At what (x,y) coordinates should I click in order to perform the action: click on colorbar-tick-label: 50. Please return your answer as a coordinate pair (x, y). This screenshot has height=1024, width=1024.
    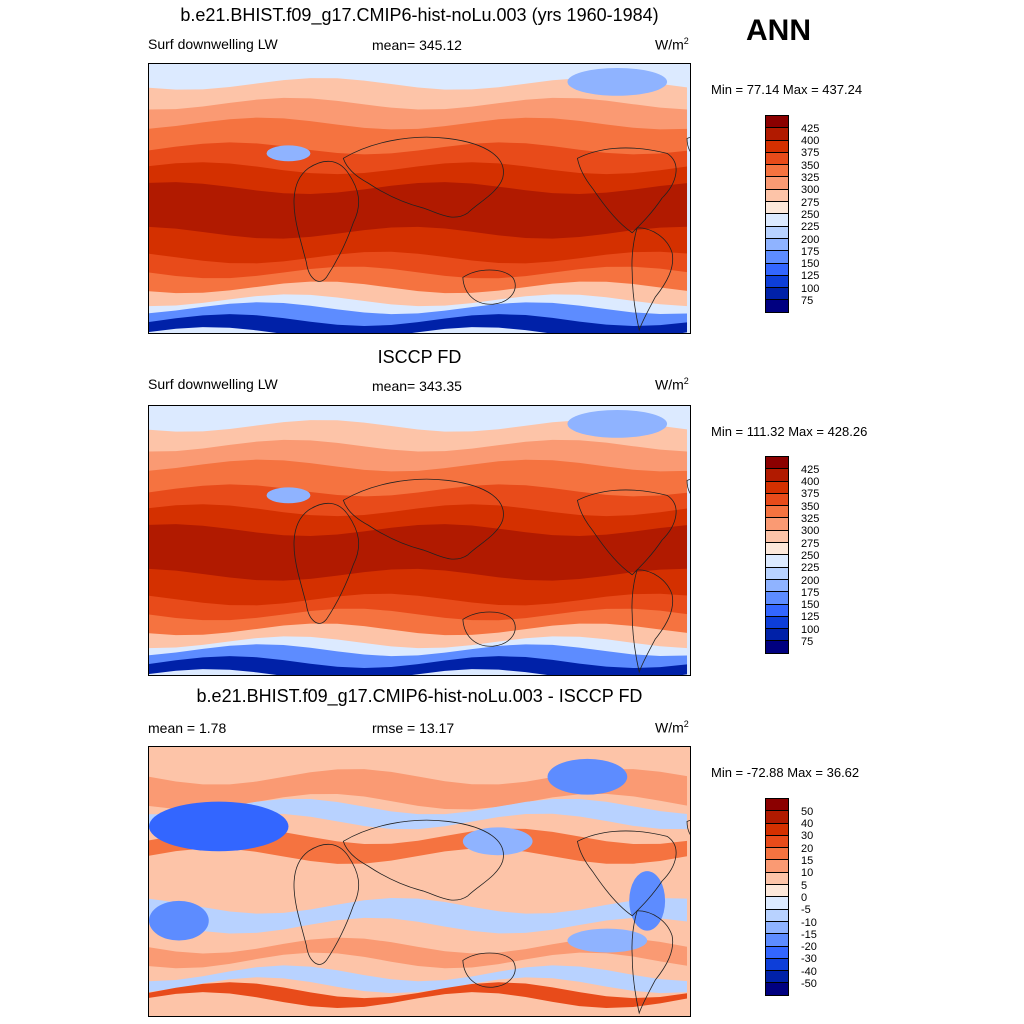
    Looking at the image, I should click on (807, 811).